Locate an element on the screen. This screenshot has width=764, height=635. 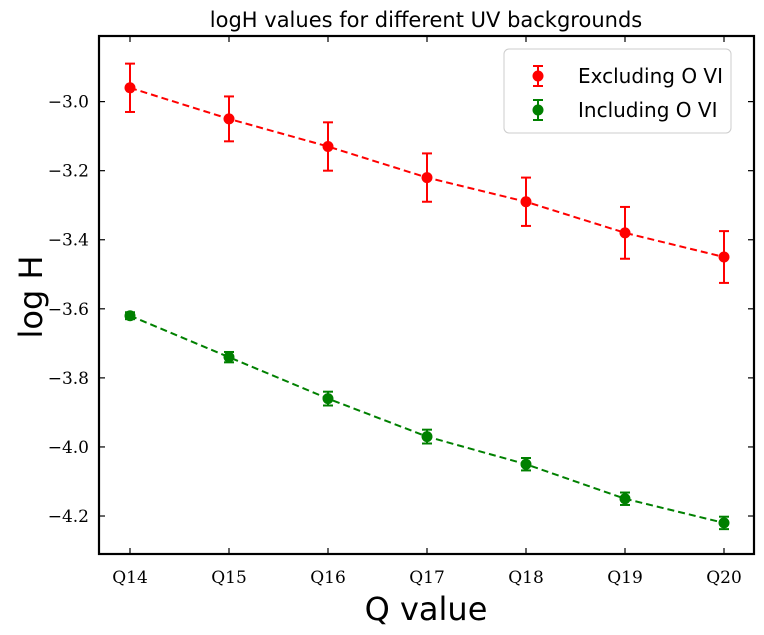
y-tick-label: −3.2 is located at coordinates (68, 172).